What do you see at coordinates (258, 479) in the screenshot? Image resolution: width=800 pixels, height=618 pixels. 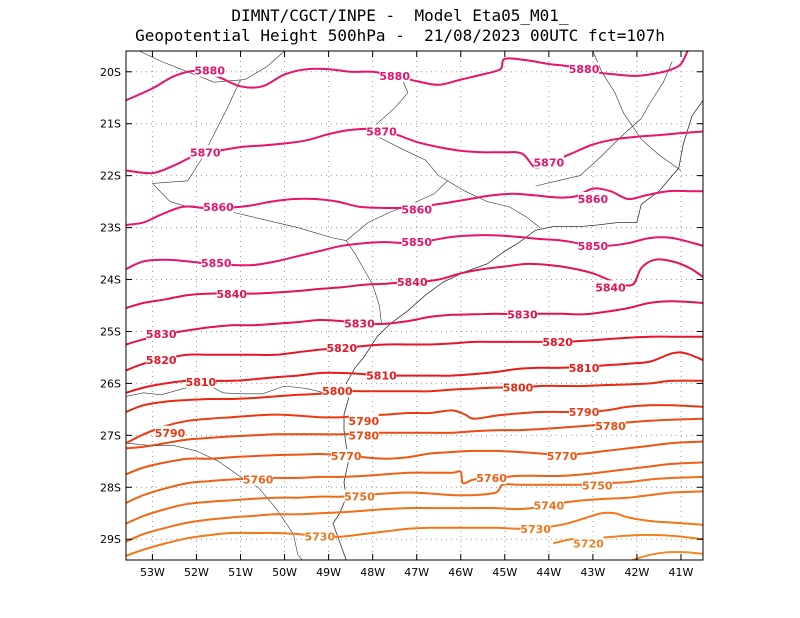 I see `contour-label-5760: 5760` at bounding box center [258, 479].